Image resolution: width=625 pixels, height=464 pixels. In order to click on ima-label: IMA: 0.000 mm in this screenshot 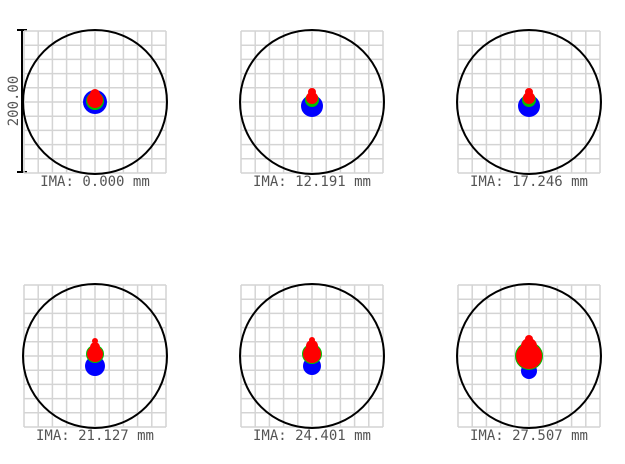, I will do `click(95, 182)`.